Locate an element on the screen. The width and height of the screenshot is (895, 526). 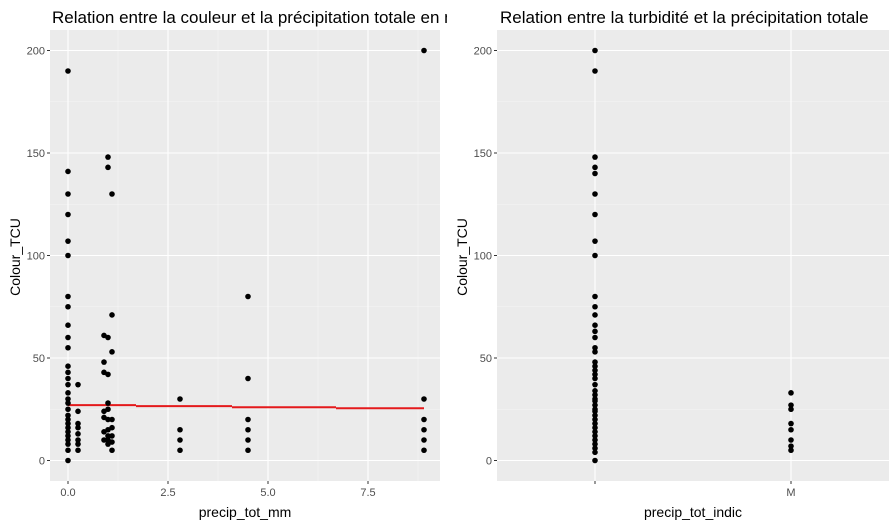
trend-line-left is located at coordinates (246, 407).